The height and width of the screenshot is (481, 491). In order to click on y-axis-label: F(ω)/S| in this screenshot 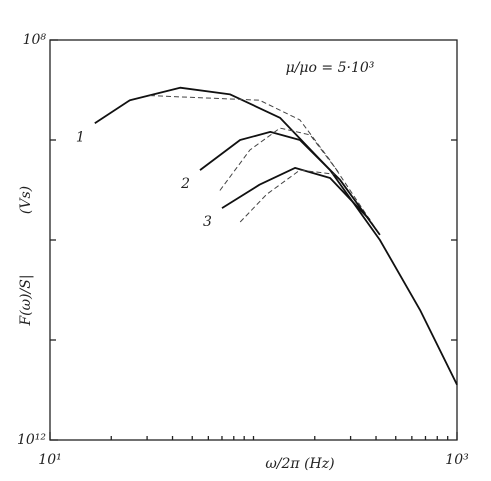, I will do `click(26, 300)`.